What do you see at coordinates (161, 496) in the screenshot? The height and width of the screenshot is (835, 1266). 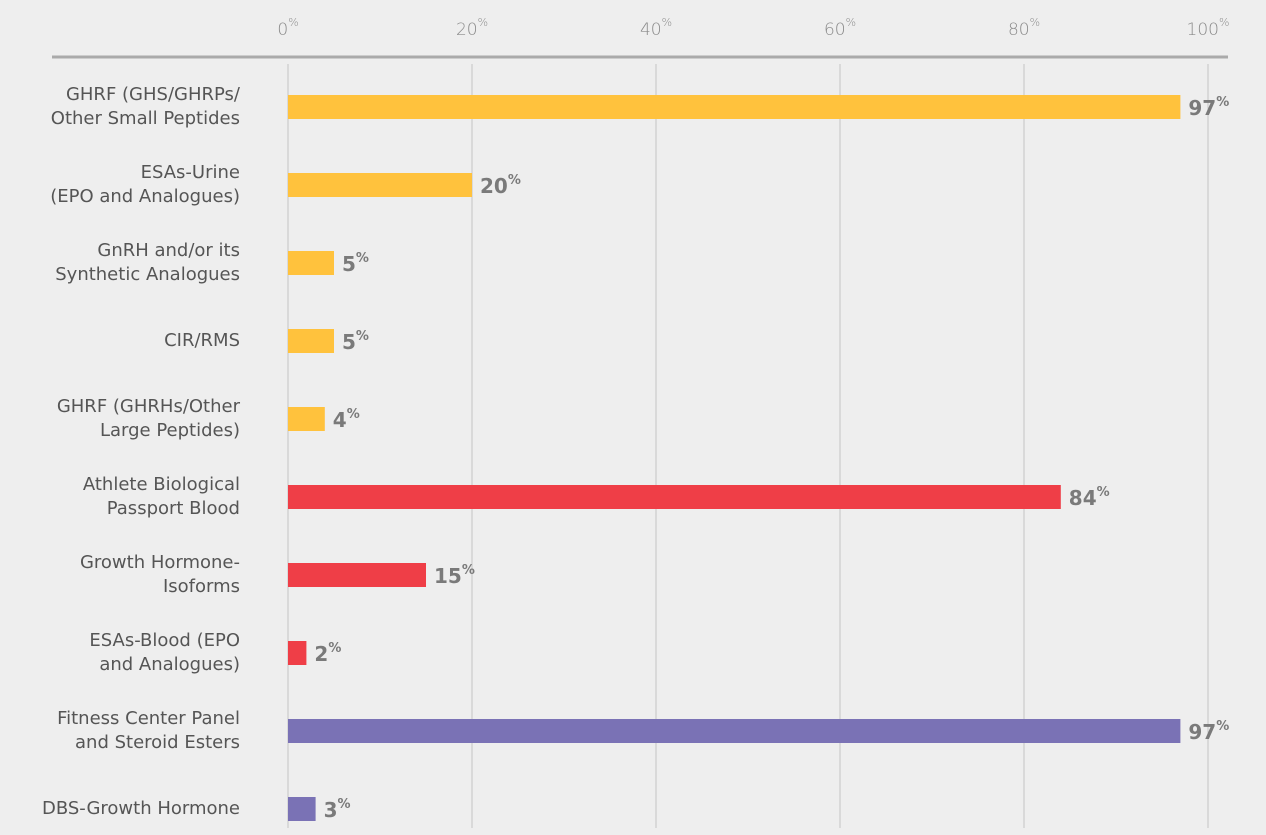 I see `category-label: Athlete Biological Passport Blood` at bounding box center [161, 496].